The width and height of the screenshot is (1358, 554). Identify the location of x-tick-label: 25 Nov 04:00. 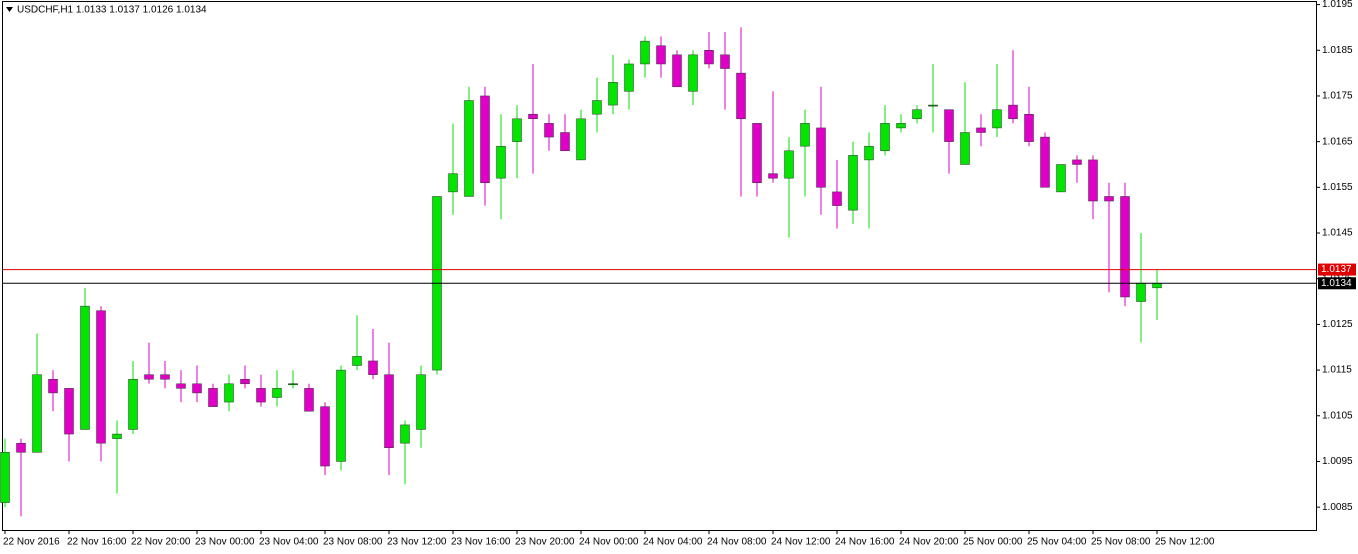
(1057, 542).